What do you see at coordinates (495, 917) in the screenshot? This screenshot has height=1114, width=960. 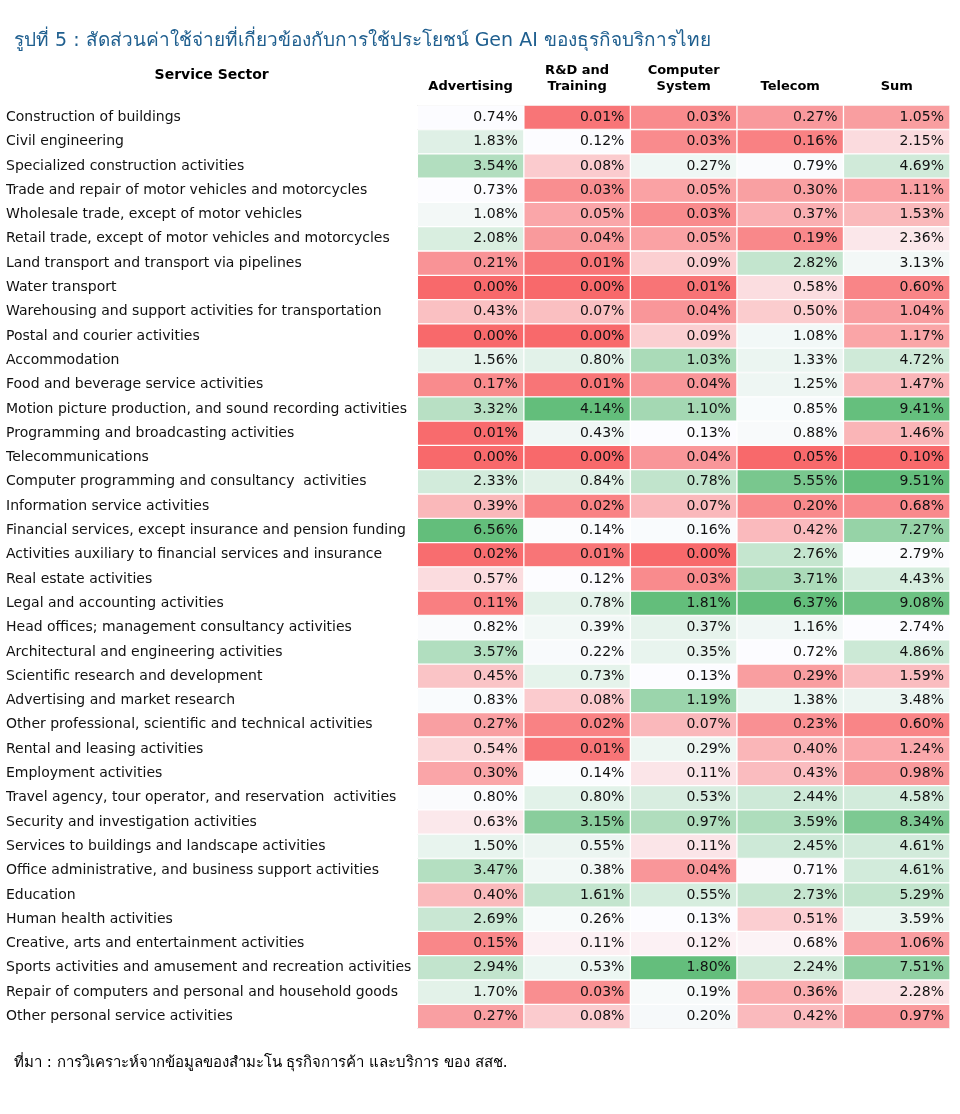 I see `data-label: 2.69%` at bounding box center [495, 917].